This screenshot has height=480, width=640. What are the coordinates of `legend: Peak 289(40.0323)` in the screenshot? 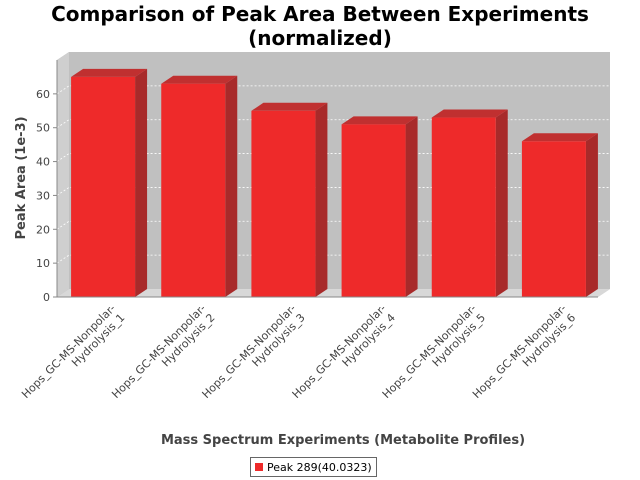 It's located at (313, 467).